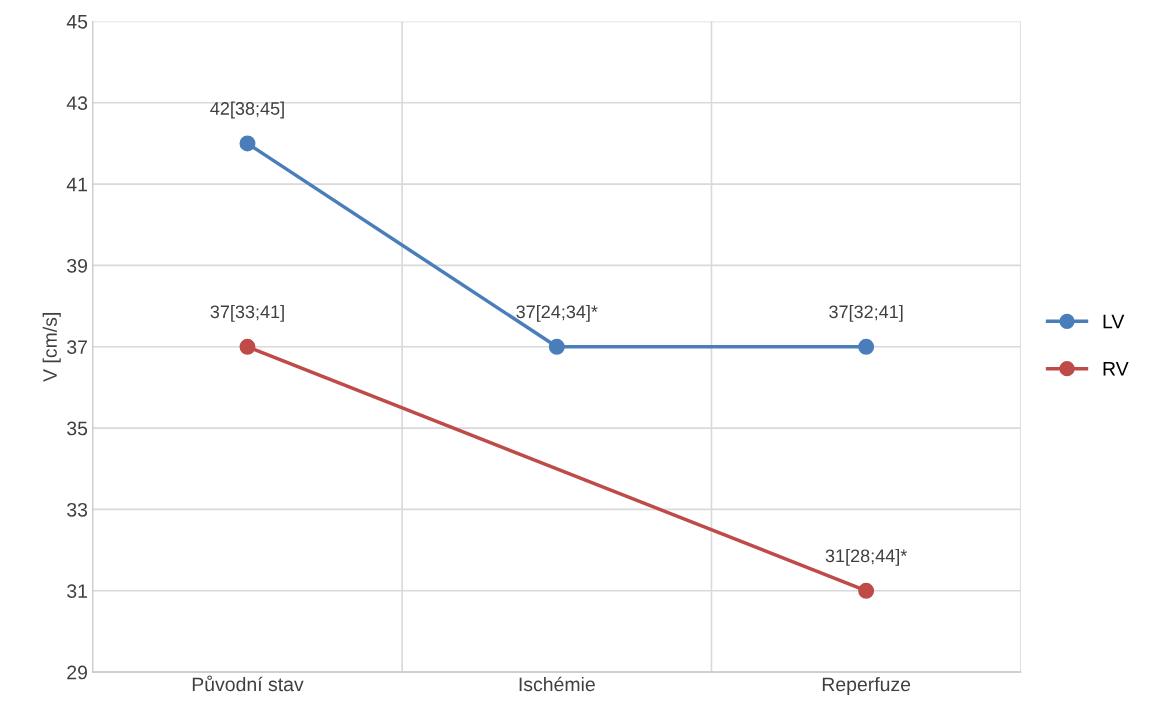 This screenshot has width=1160, height=715. Describe the element at coordinates (77, 103) in the screenshot. I see `y-tick-label: 43` at that location.